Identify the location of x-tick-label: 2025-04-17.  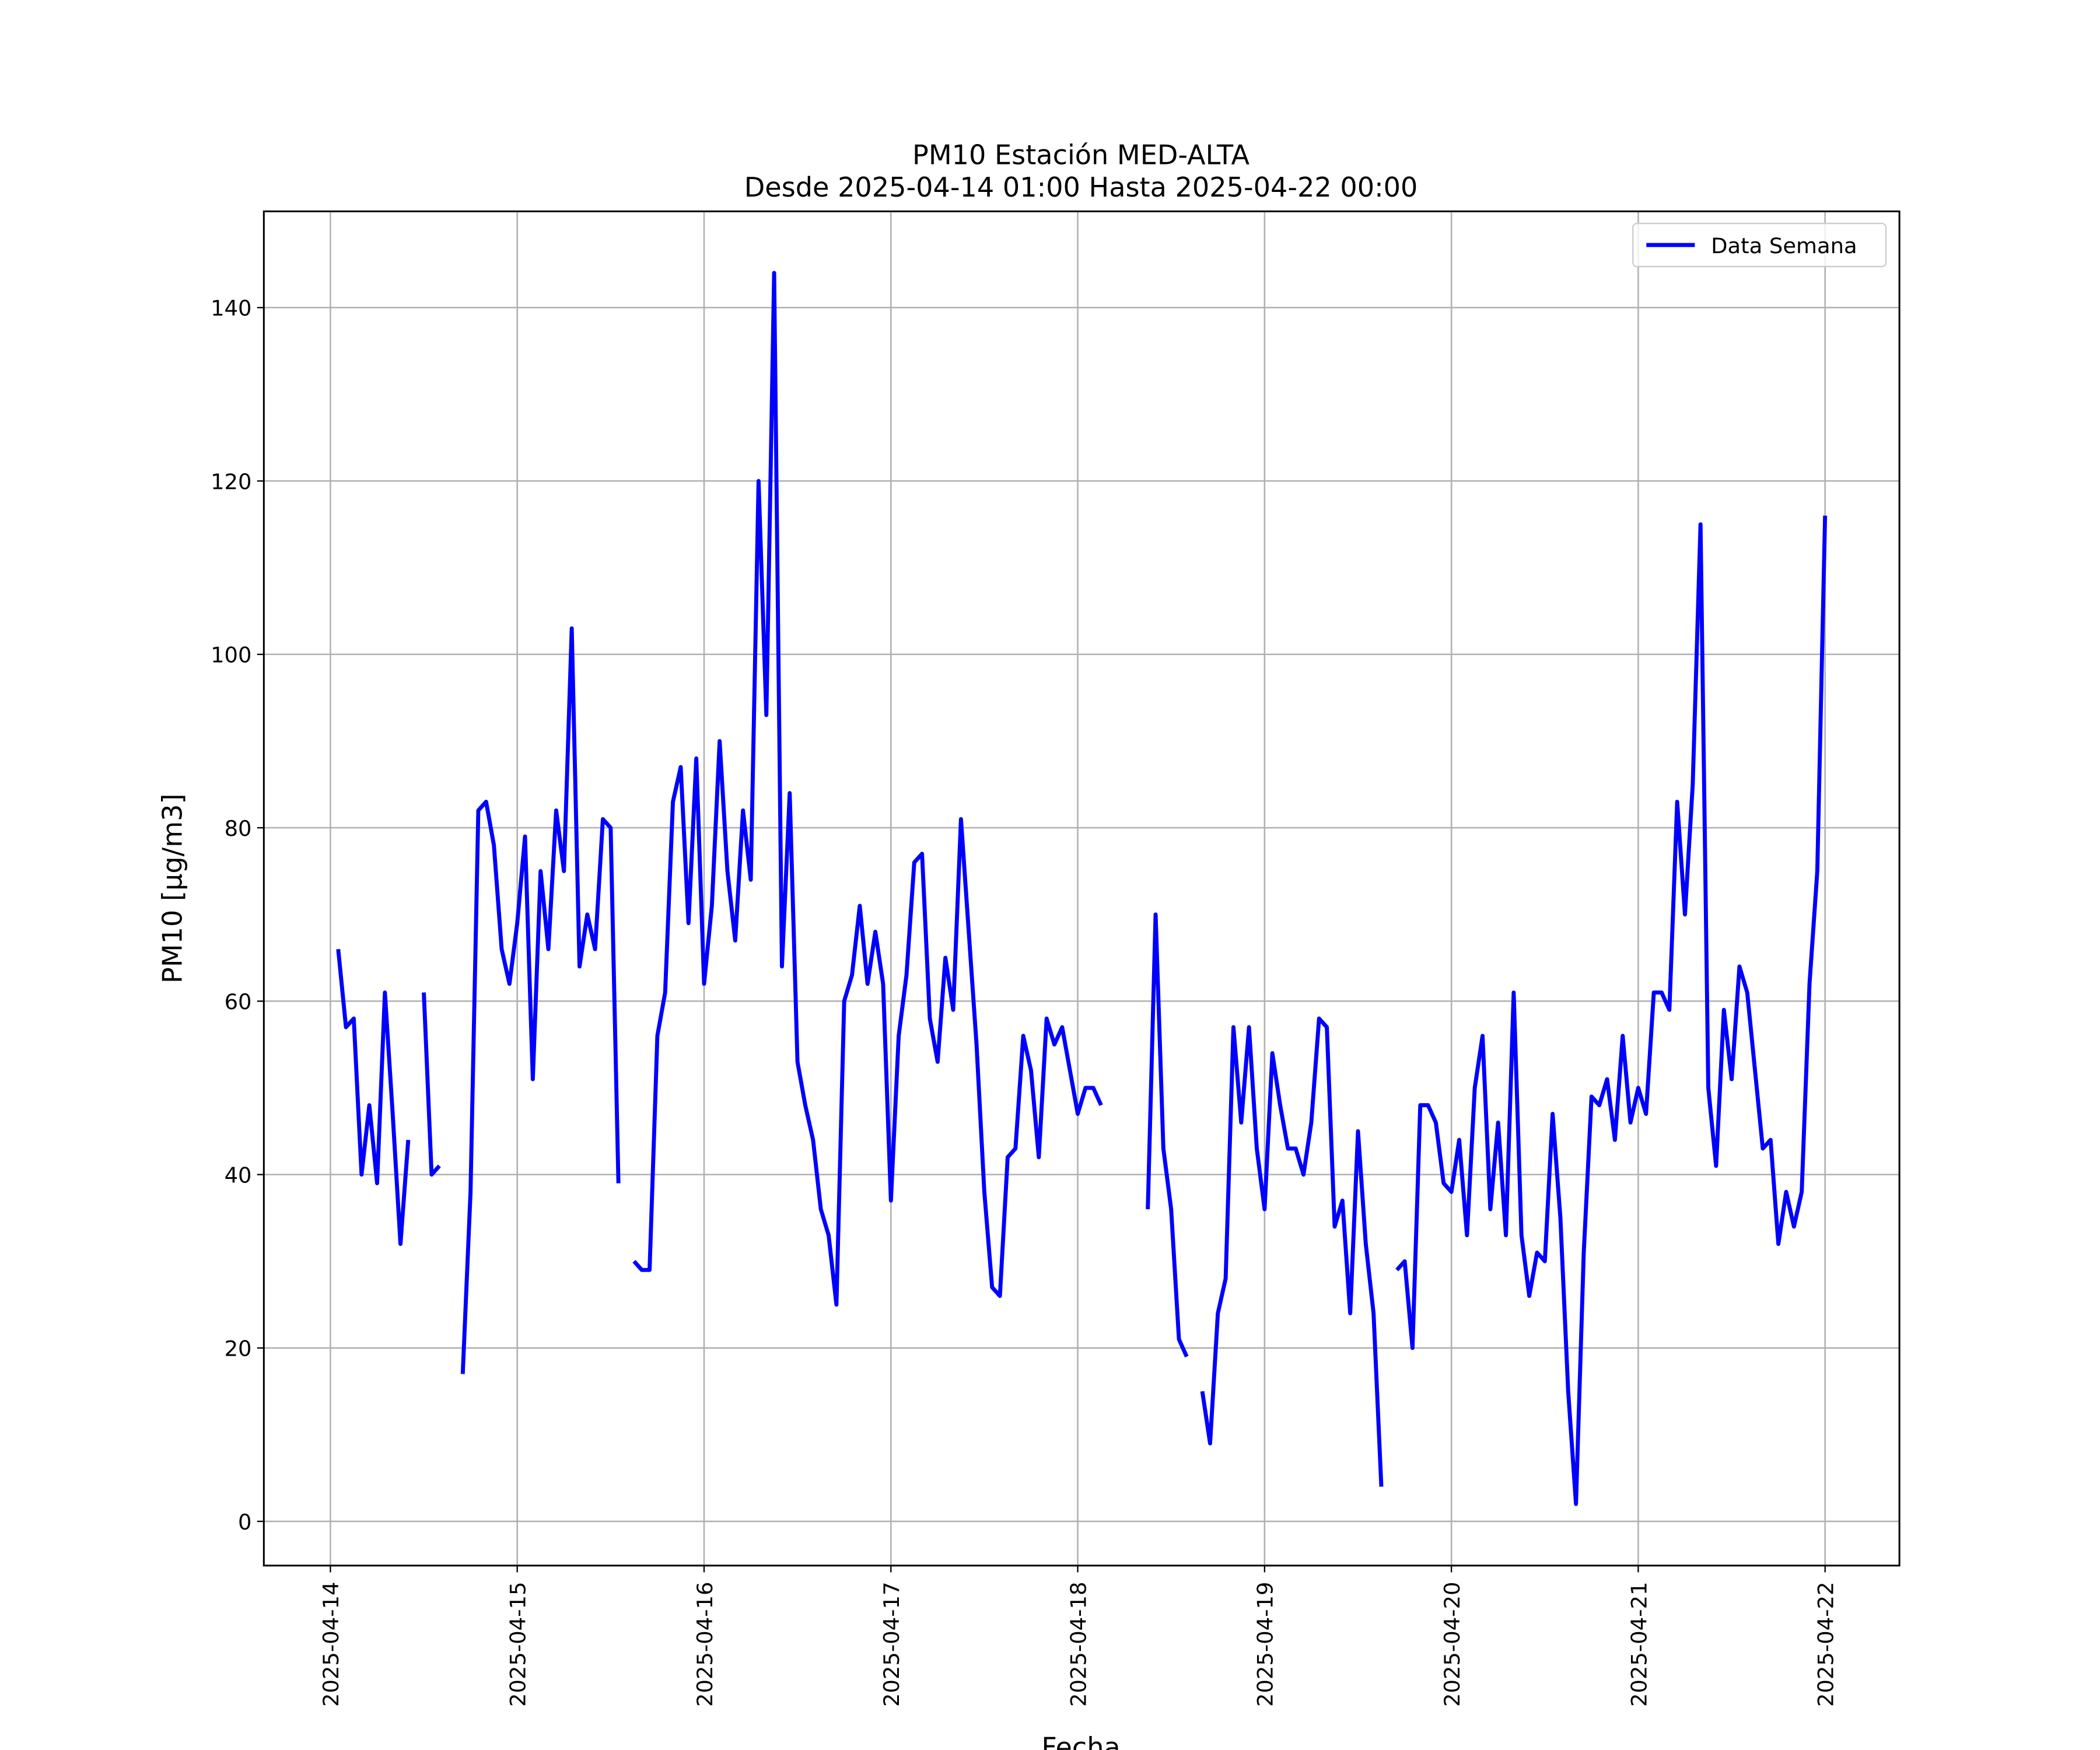
(891, 1644).